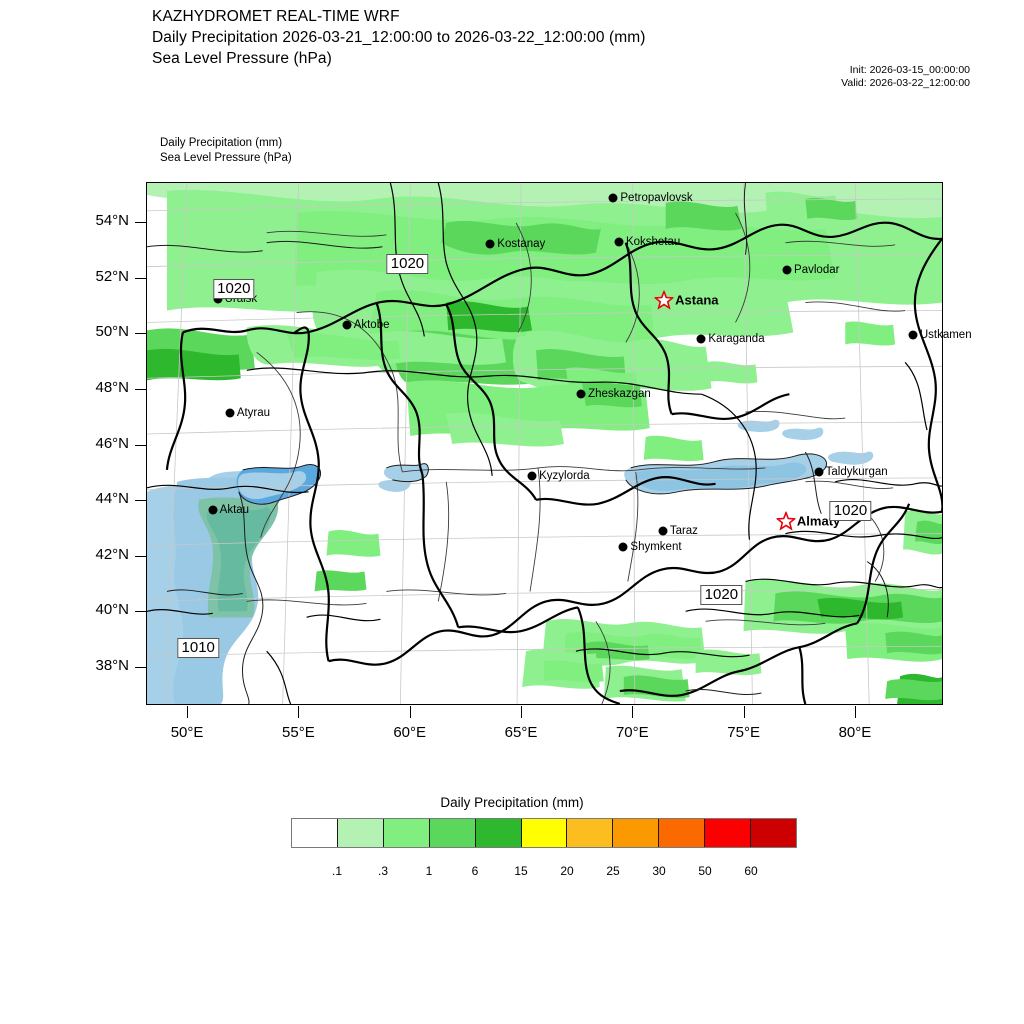 The image size is (1024, 1024). I want to click on init-time: Init: 2026-03-15_00:00:00, so click(909, 70).